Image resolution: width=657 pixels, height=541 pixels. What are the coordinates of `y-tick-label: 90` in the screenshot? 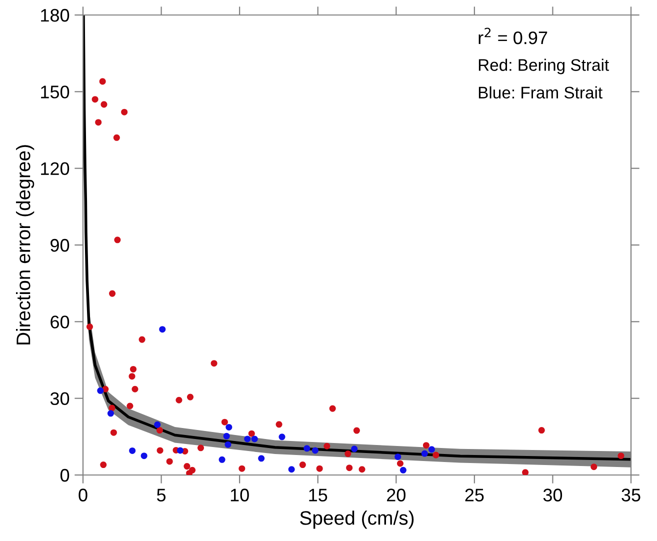 It's located at (60, 245).